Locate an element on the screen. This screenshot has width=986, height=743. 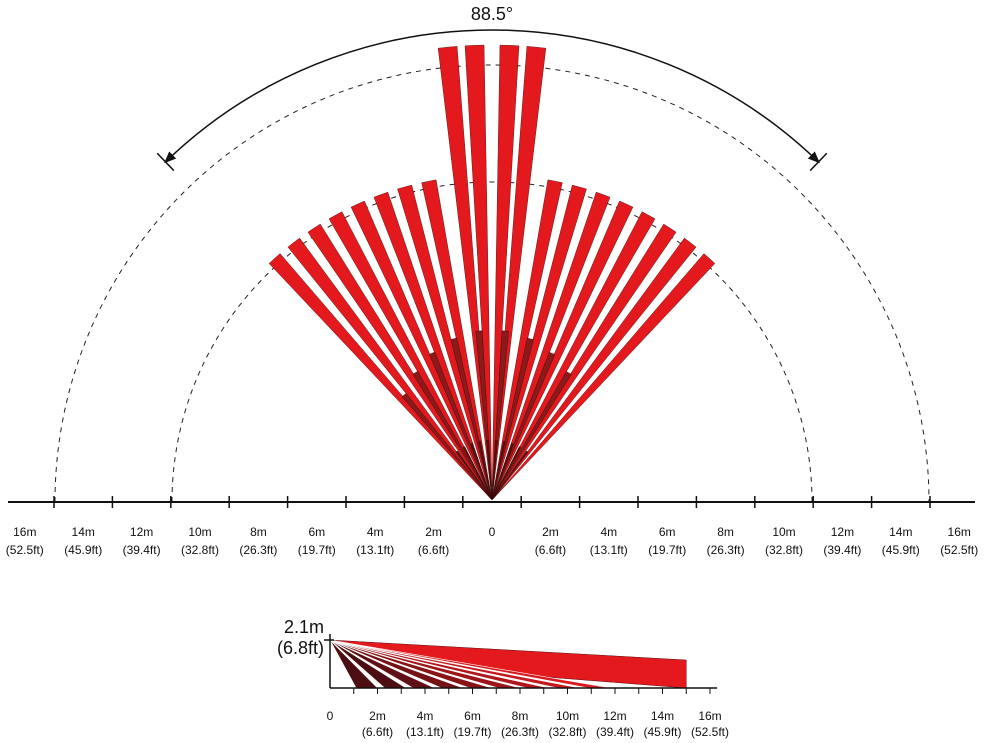
label-bg is located at coordinates (492, 14).